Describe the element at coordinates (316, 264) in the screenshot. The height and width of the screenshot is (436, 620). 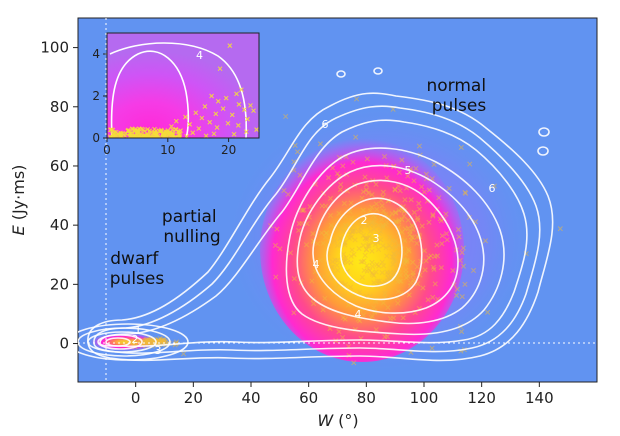
I see `contour-label: 4` at that location.